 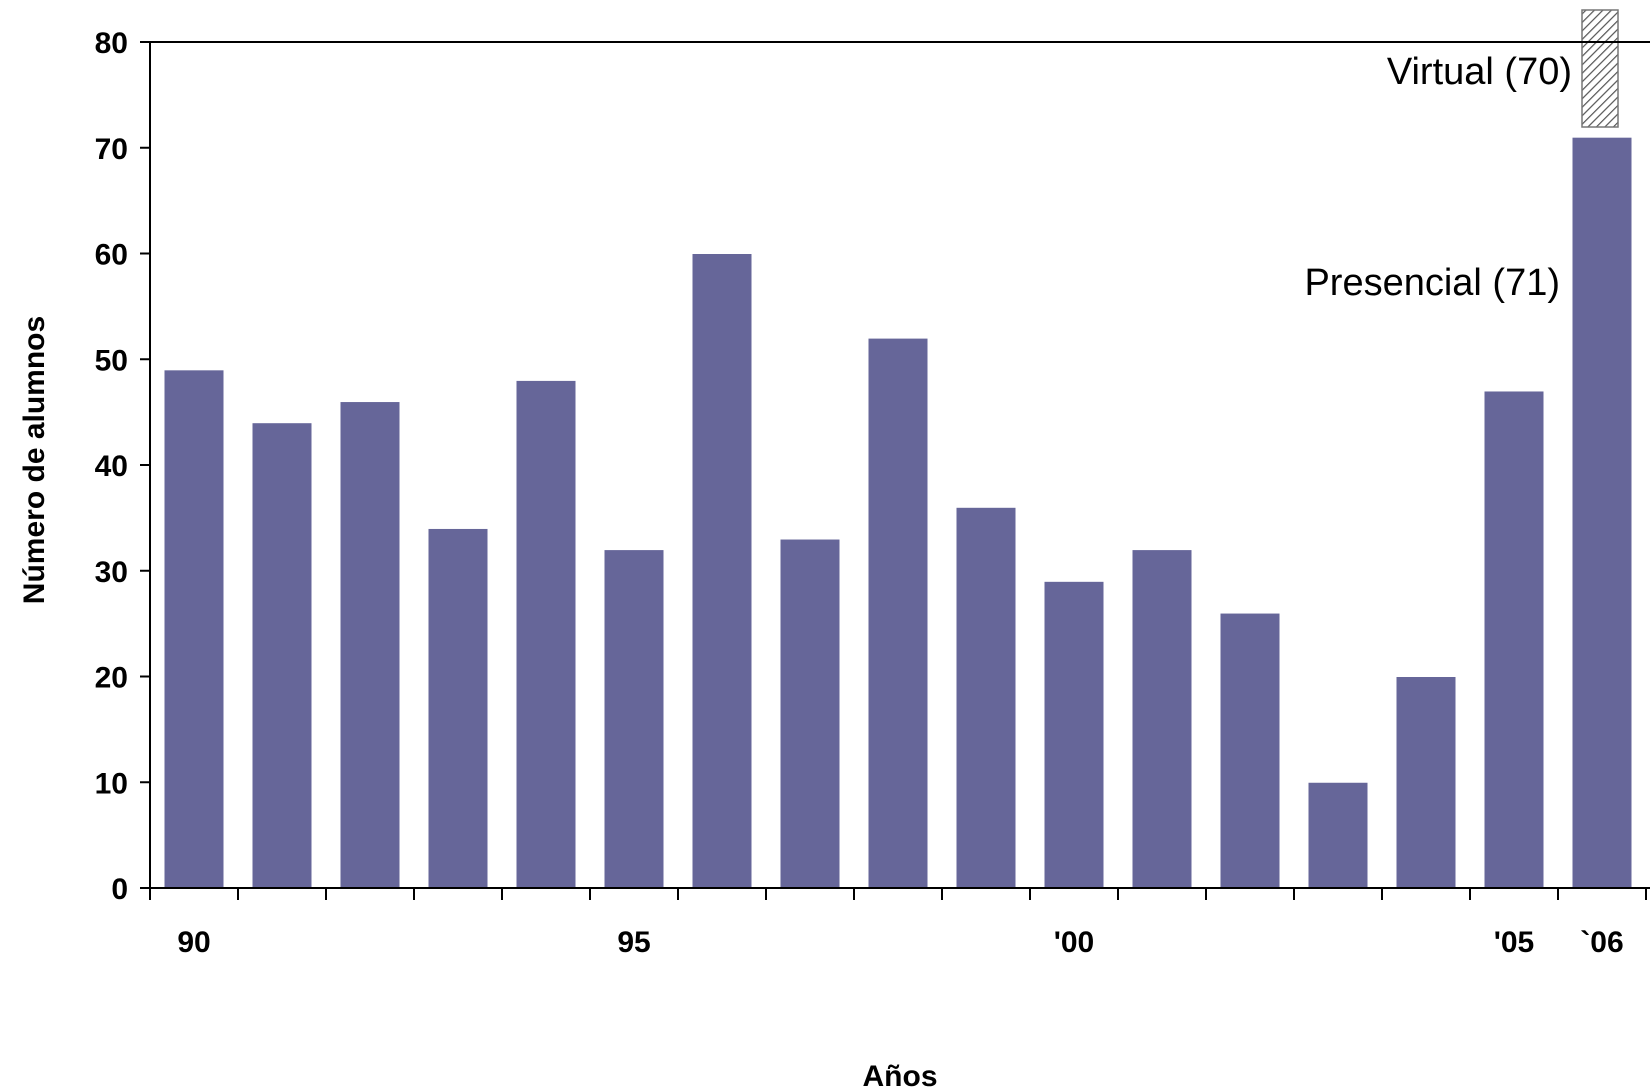 I want to click on bar-1999, so click(x=986, y=697).